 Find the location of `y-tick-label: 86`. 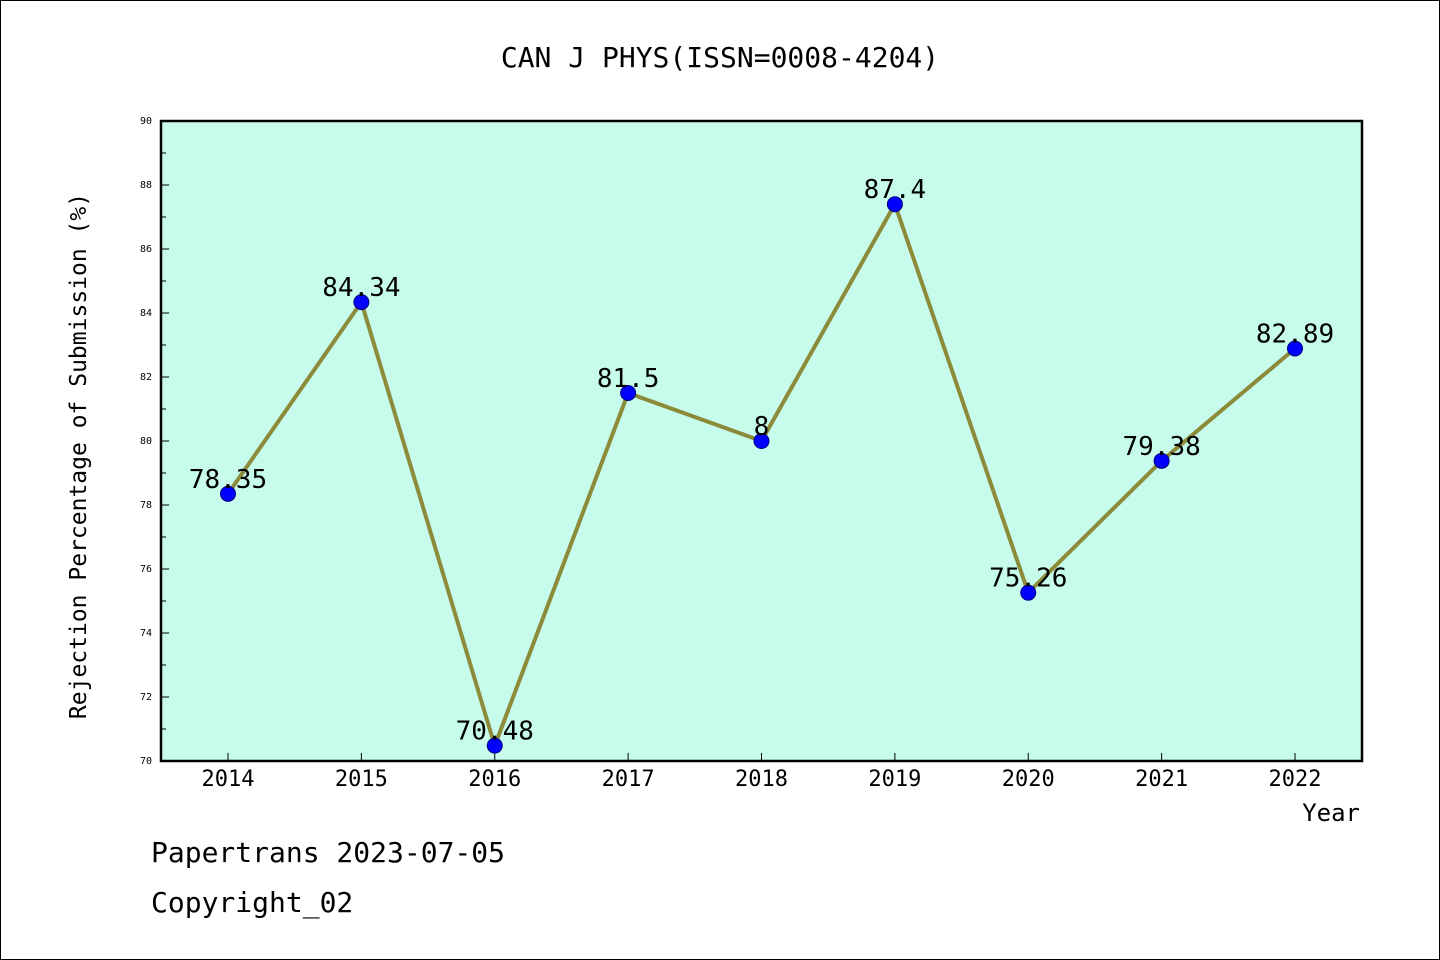

y-tick-label: 86 is located at coordinates (146, 249).